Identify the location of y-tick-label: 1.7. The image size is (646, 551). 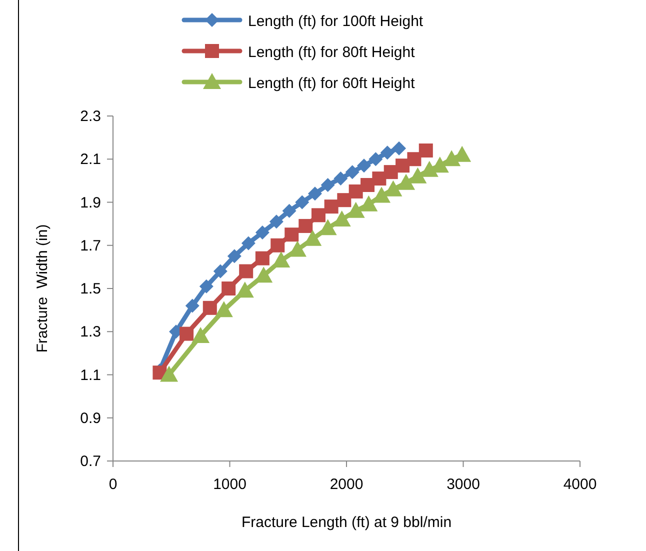
(90, 245).